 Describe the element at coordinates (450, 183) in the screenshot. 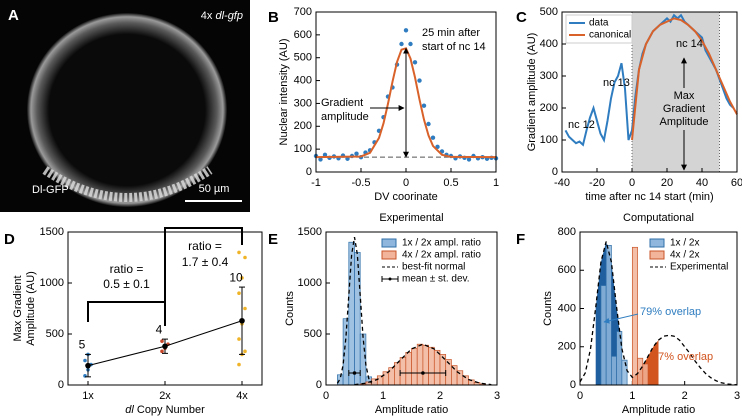

I see `x-tick-label: 0.5` at that location.